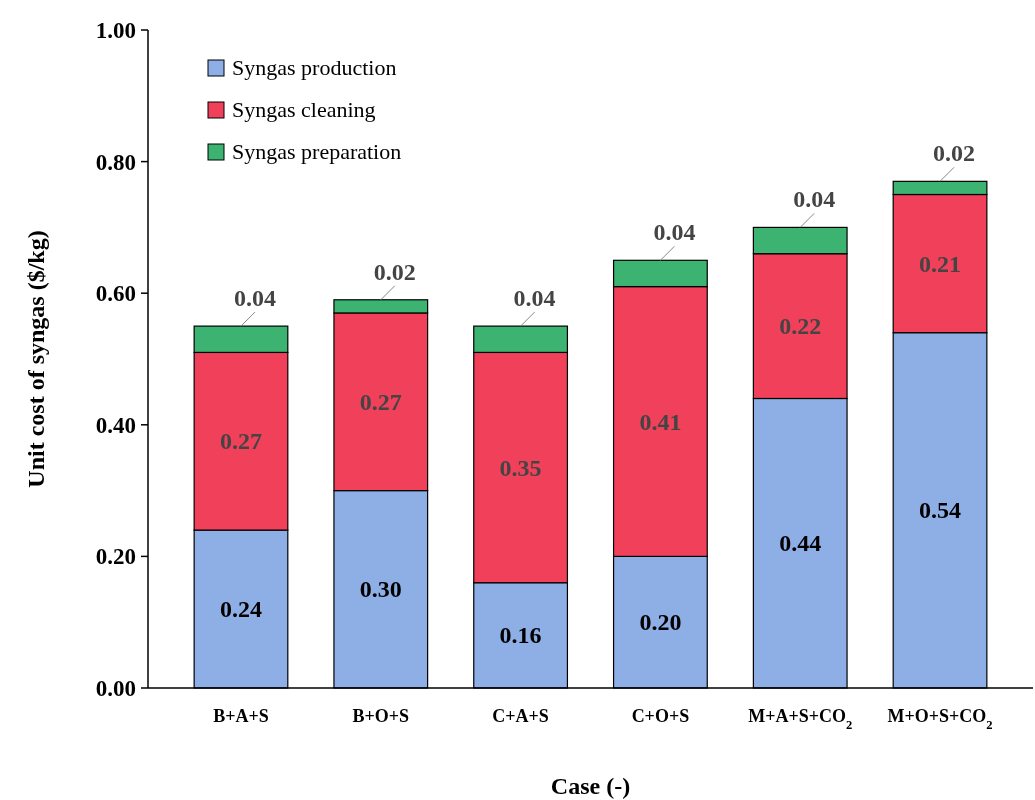  Describe the element at coordinates (317, 151) in the screenshot. I see `legend-label: Syngas preparation` at that location.